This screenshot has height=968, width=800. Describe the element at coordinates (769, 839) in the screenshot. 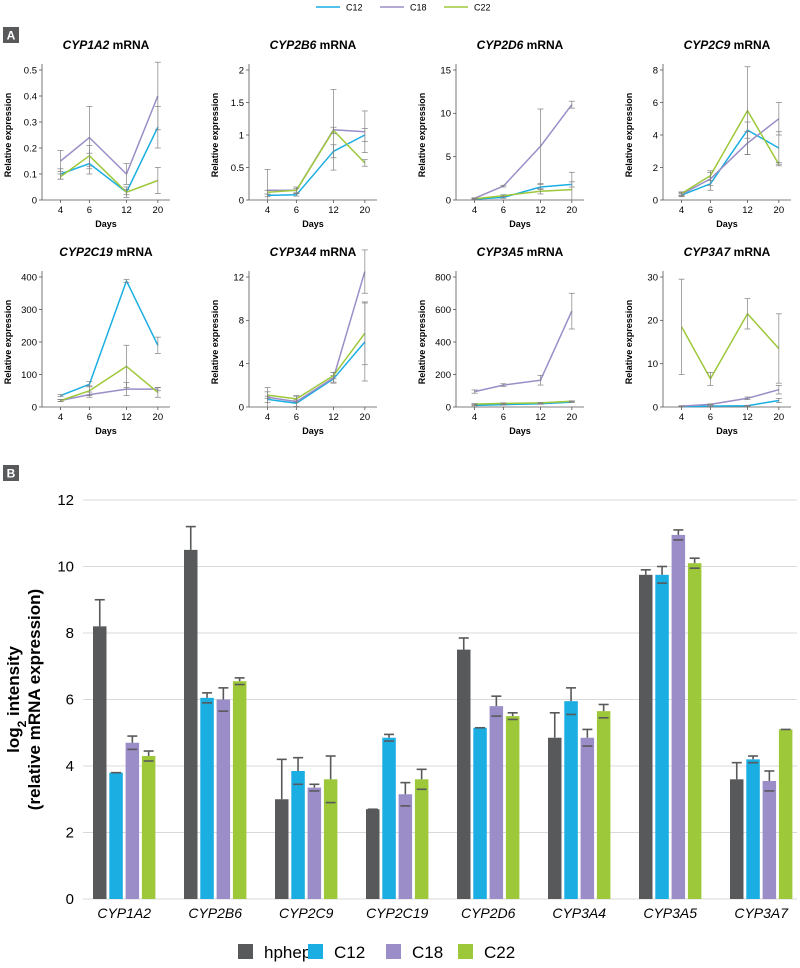

I see `bar-C18-CYP3A7` at that location.